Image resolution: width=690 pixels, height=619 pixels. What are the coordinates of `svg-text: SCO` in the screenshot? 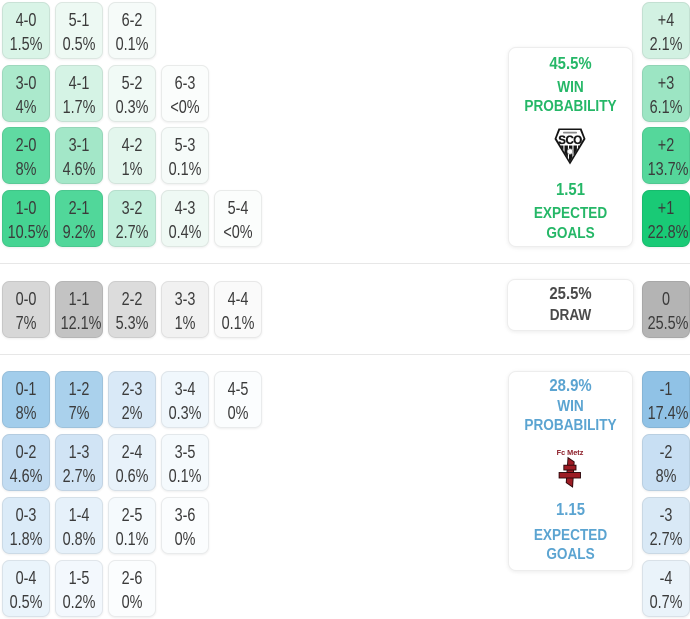 It's located at (570, 141).